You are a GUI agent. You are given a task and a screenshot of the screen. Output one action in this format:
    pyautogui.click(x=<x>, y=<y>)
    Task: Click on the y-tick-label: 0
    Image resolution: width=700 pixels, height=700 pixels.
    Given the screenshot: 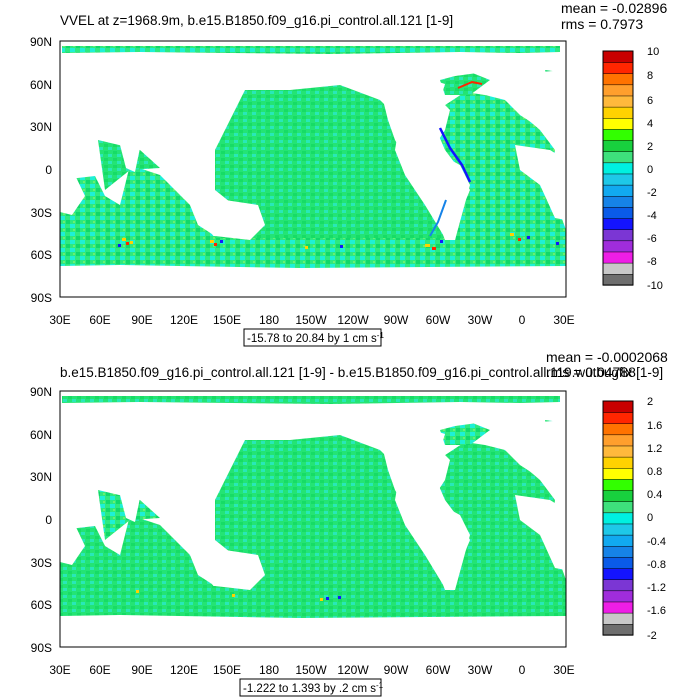 What is the action you would take?
    pyautogui.click(x=48, y=520)
    